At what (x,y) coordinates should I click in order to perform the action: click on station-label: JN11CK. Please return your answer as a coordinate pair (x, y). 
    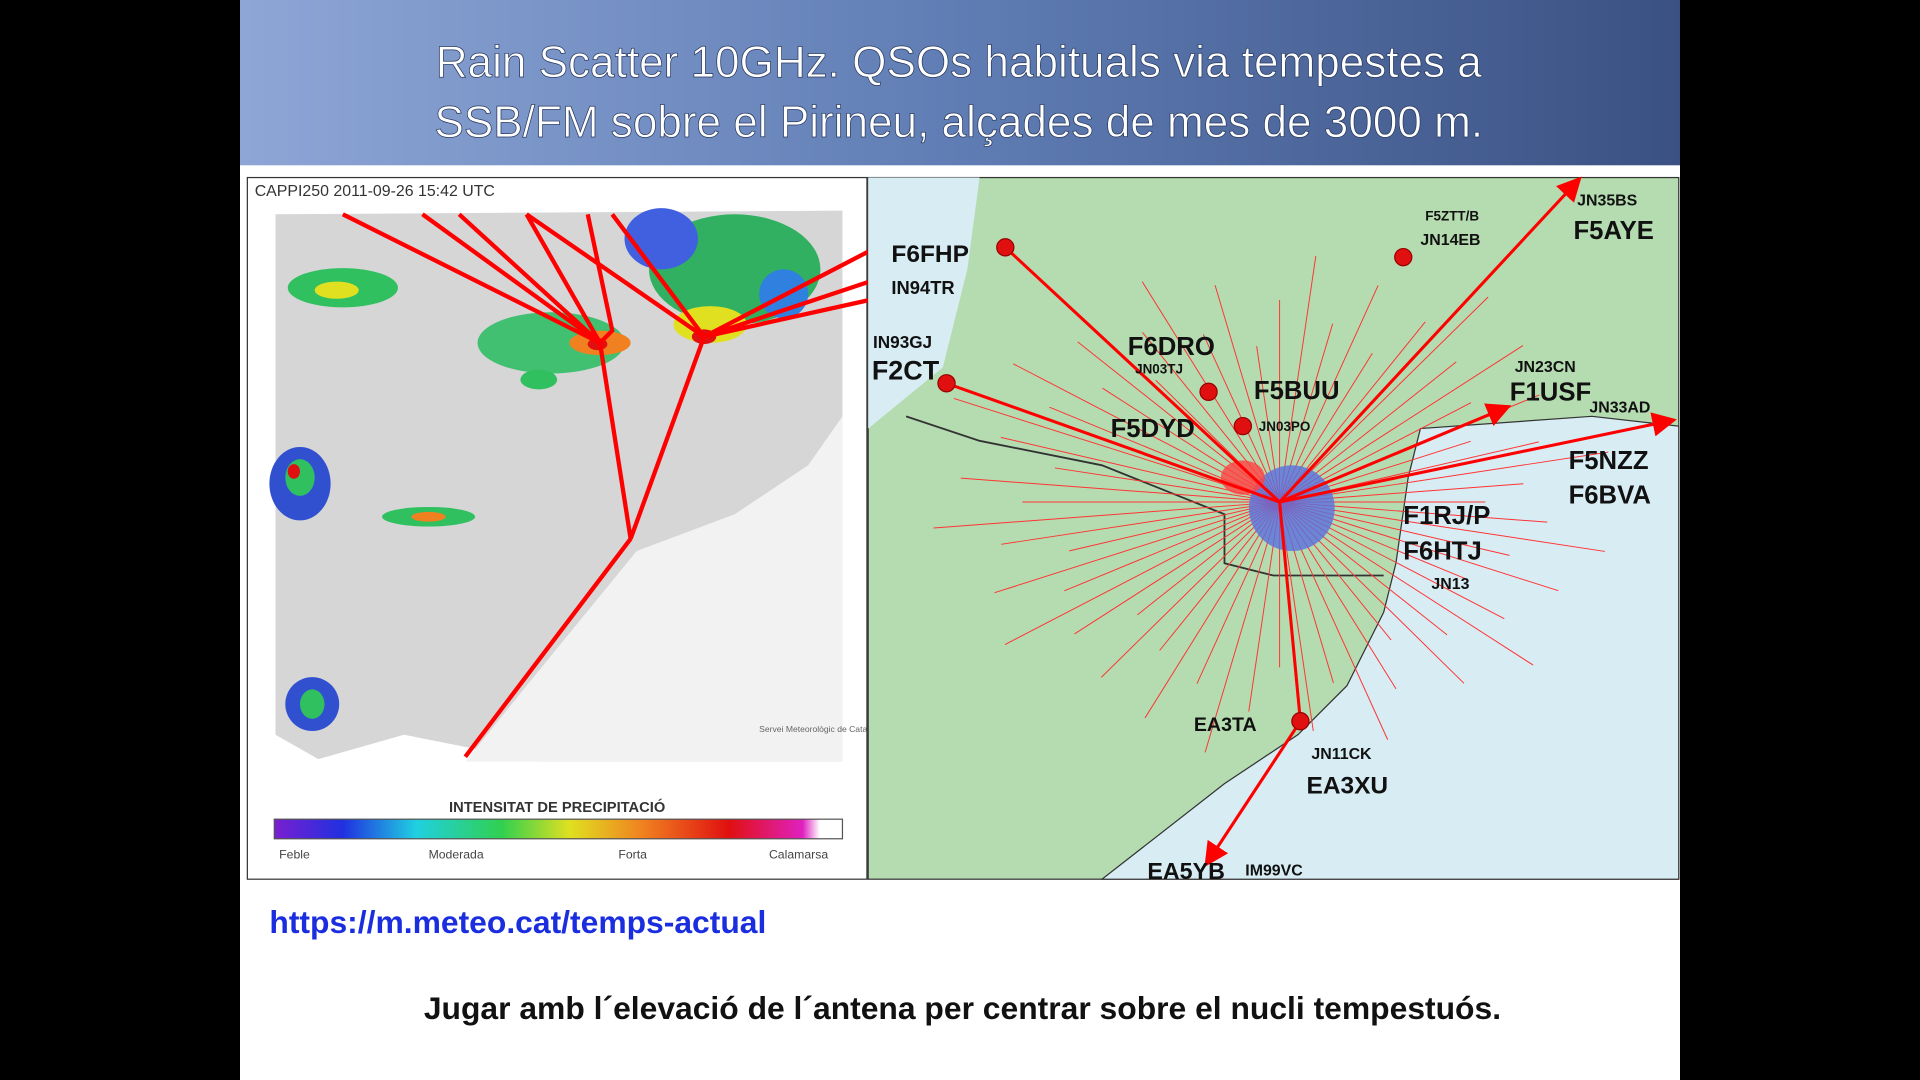
    Looking at the image, I should click on (1341, 754).